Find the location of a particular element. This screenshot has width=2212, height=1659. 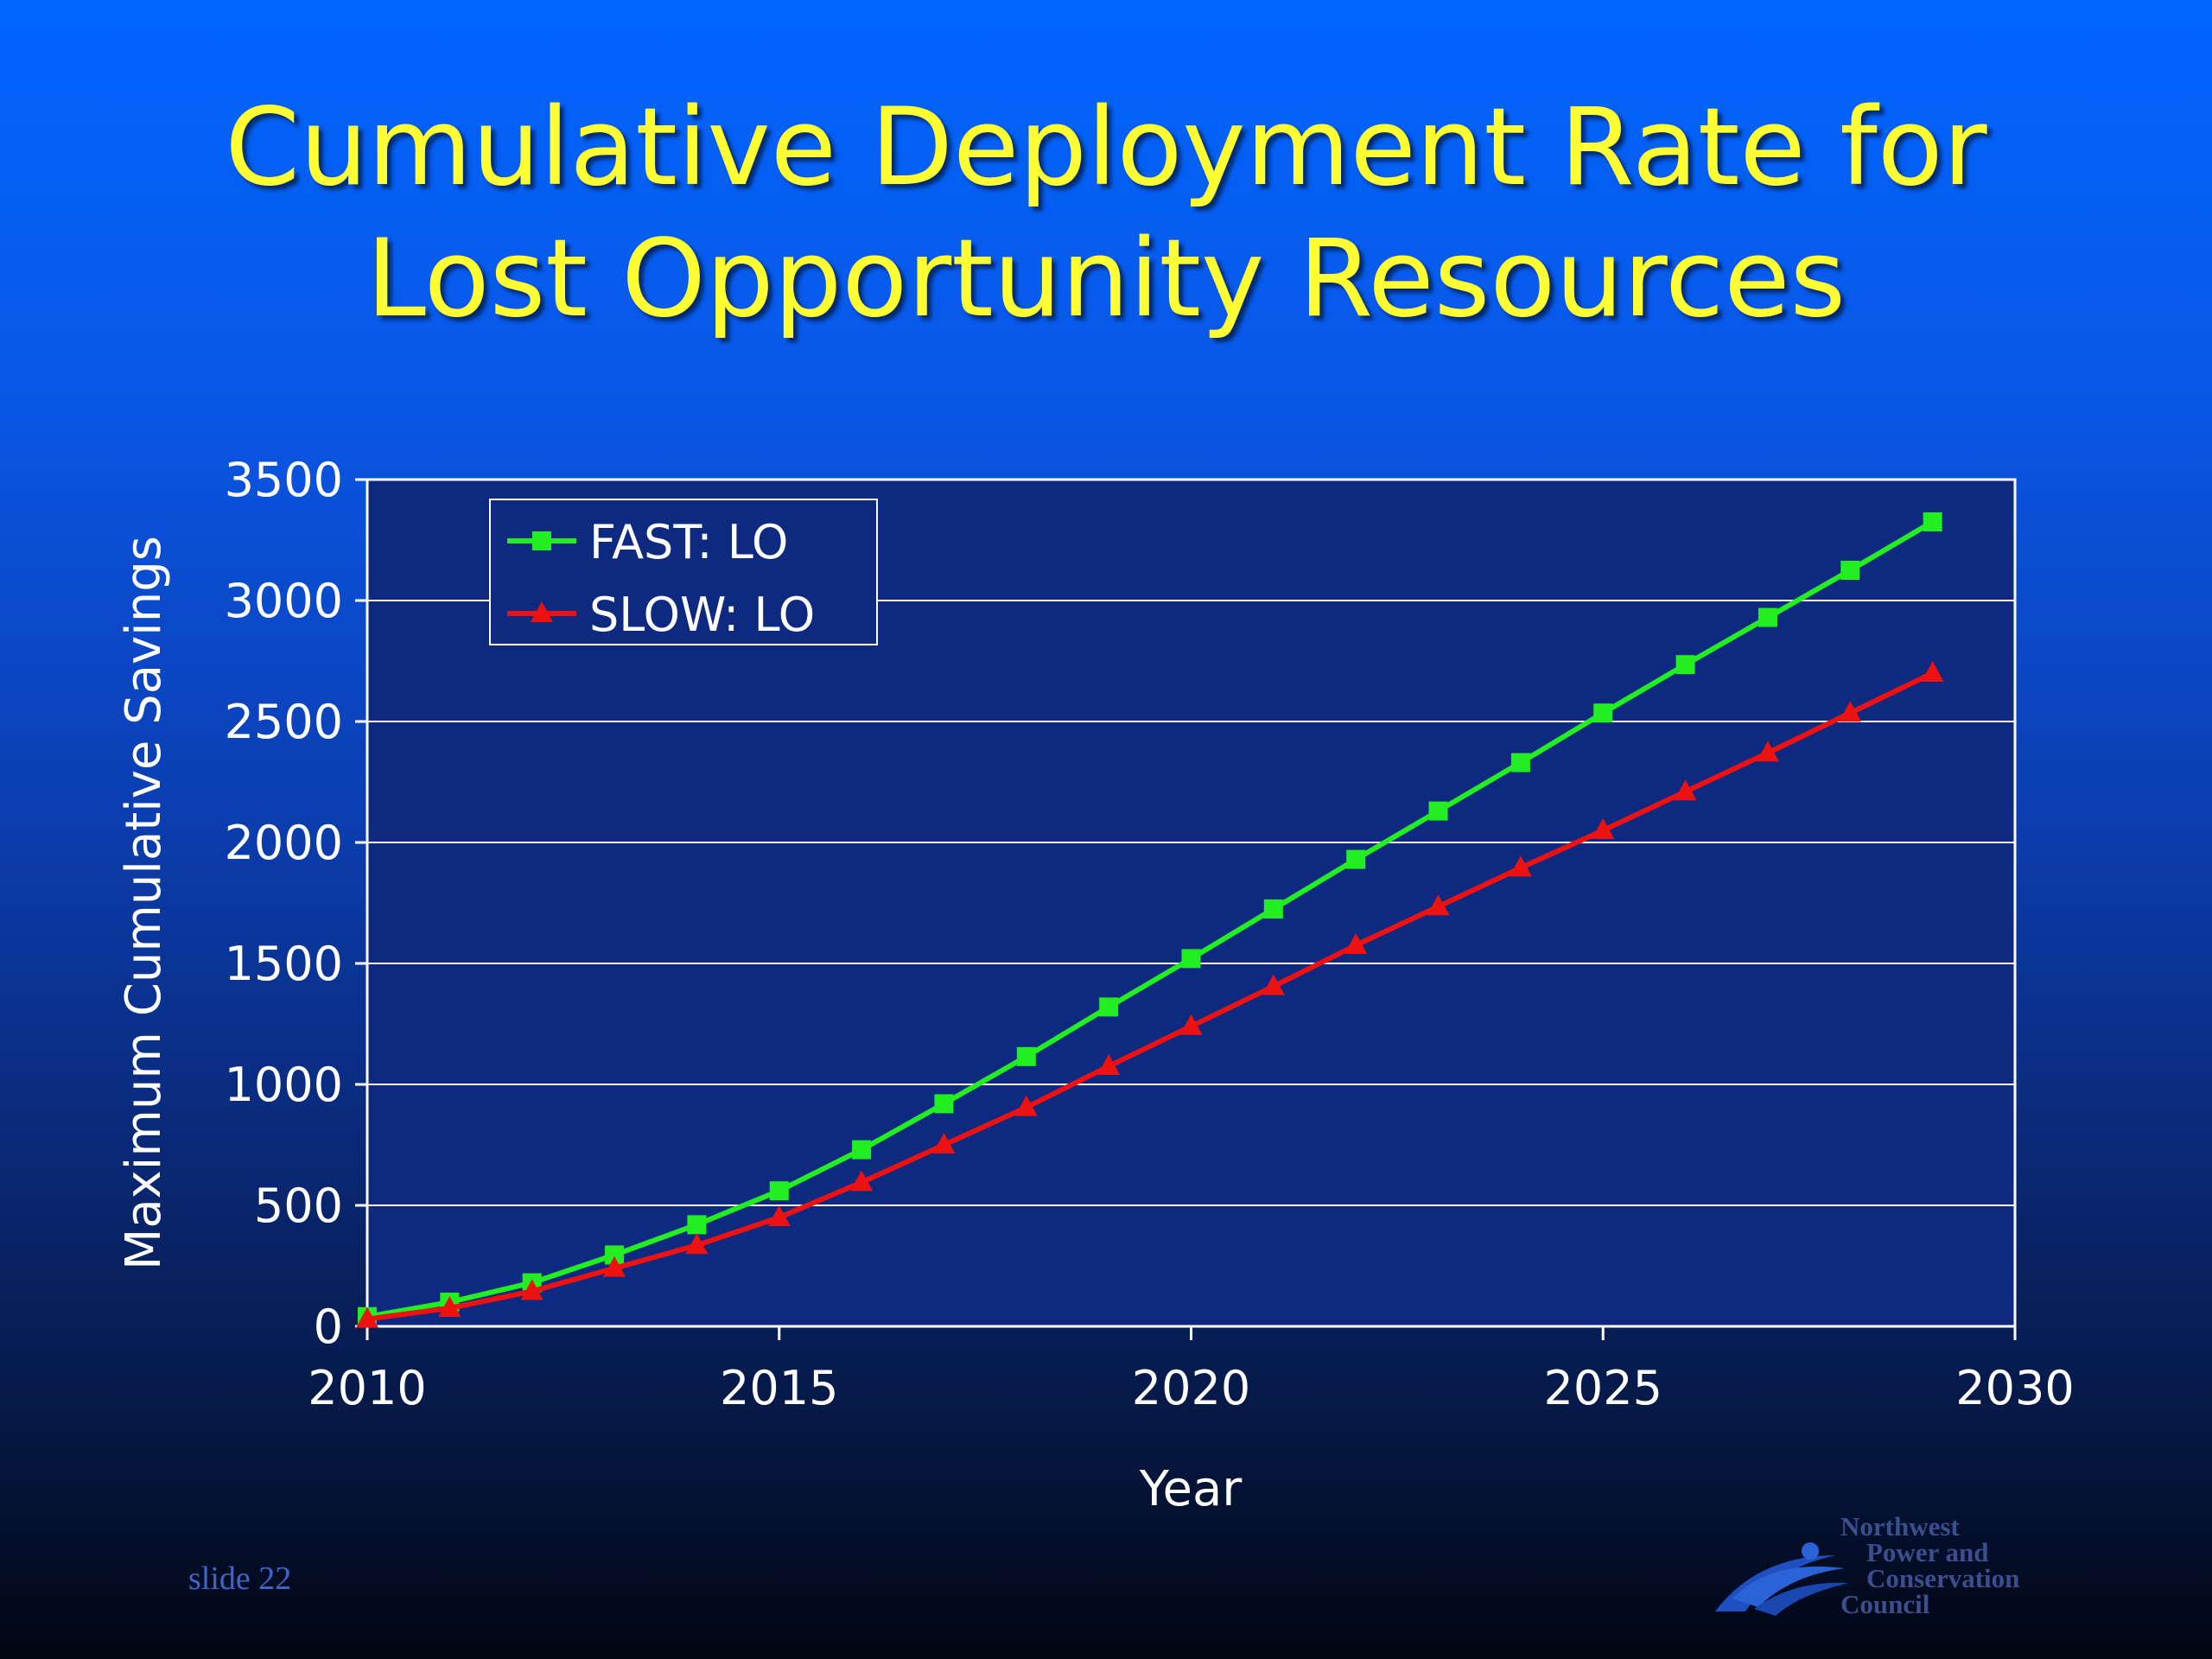

y-tick-label: 1000 is located at coordinates (284, 1085).